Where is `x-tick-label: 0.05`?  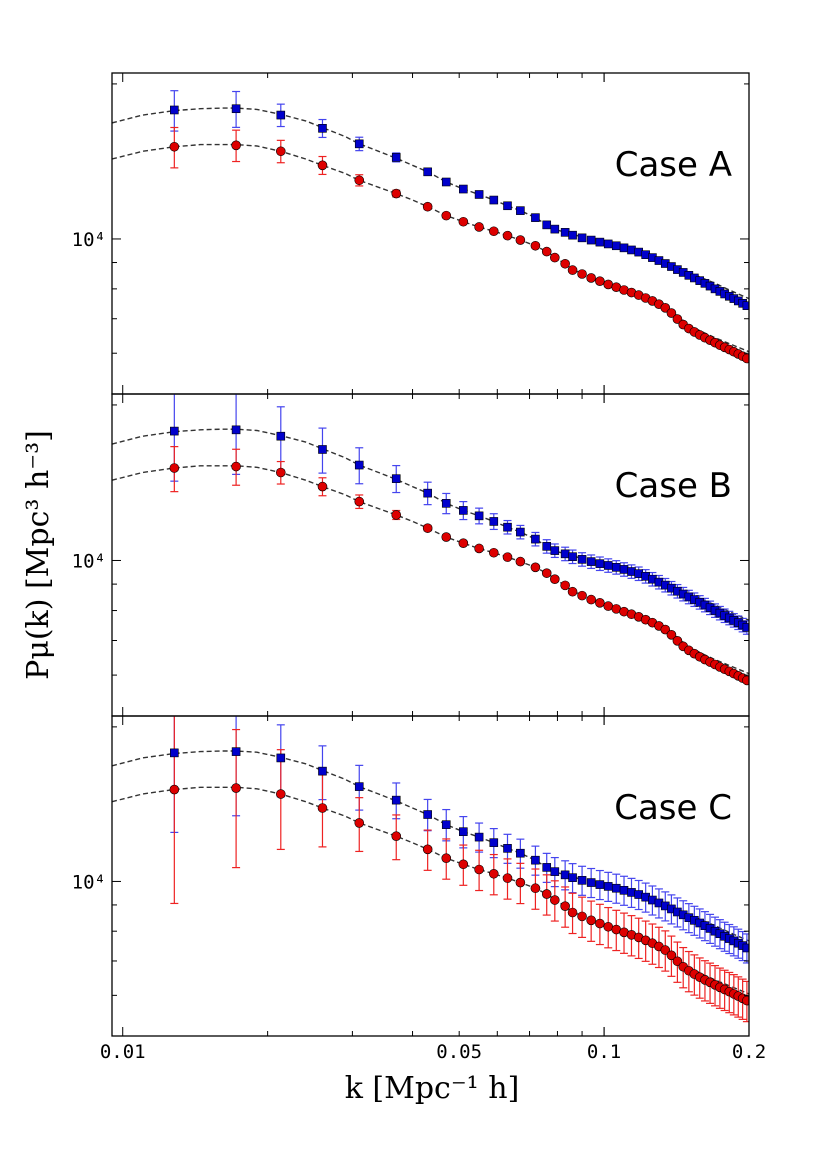
x-tick-label: 0.05 is located at coordinates (459, 1052).